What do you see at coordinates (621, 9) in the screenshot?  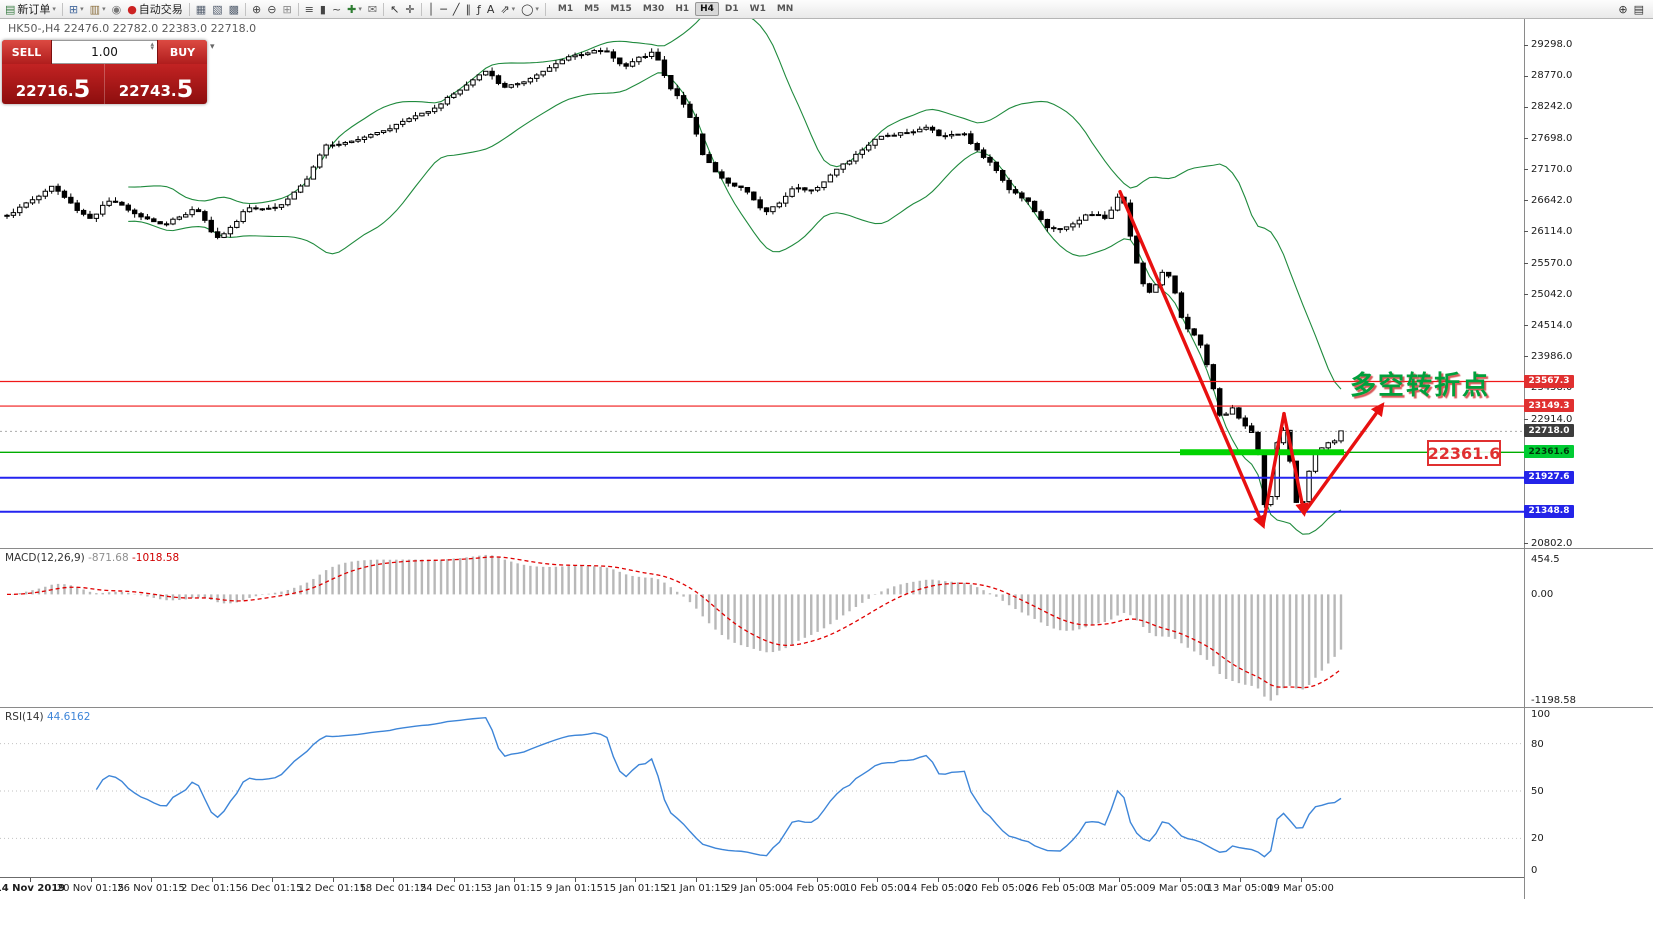 I see `timeframe-m15: M15` at bounding box center [621, 9].